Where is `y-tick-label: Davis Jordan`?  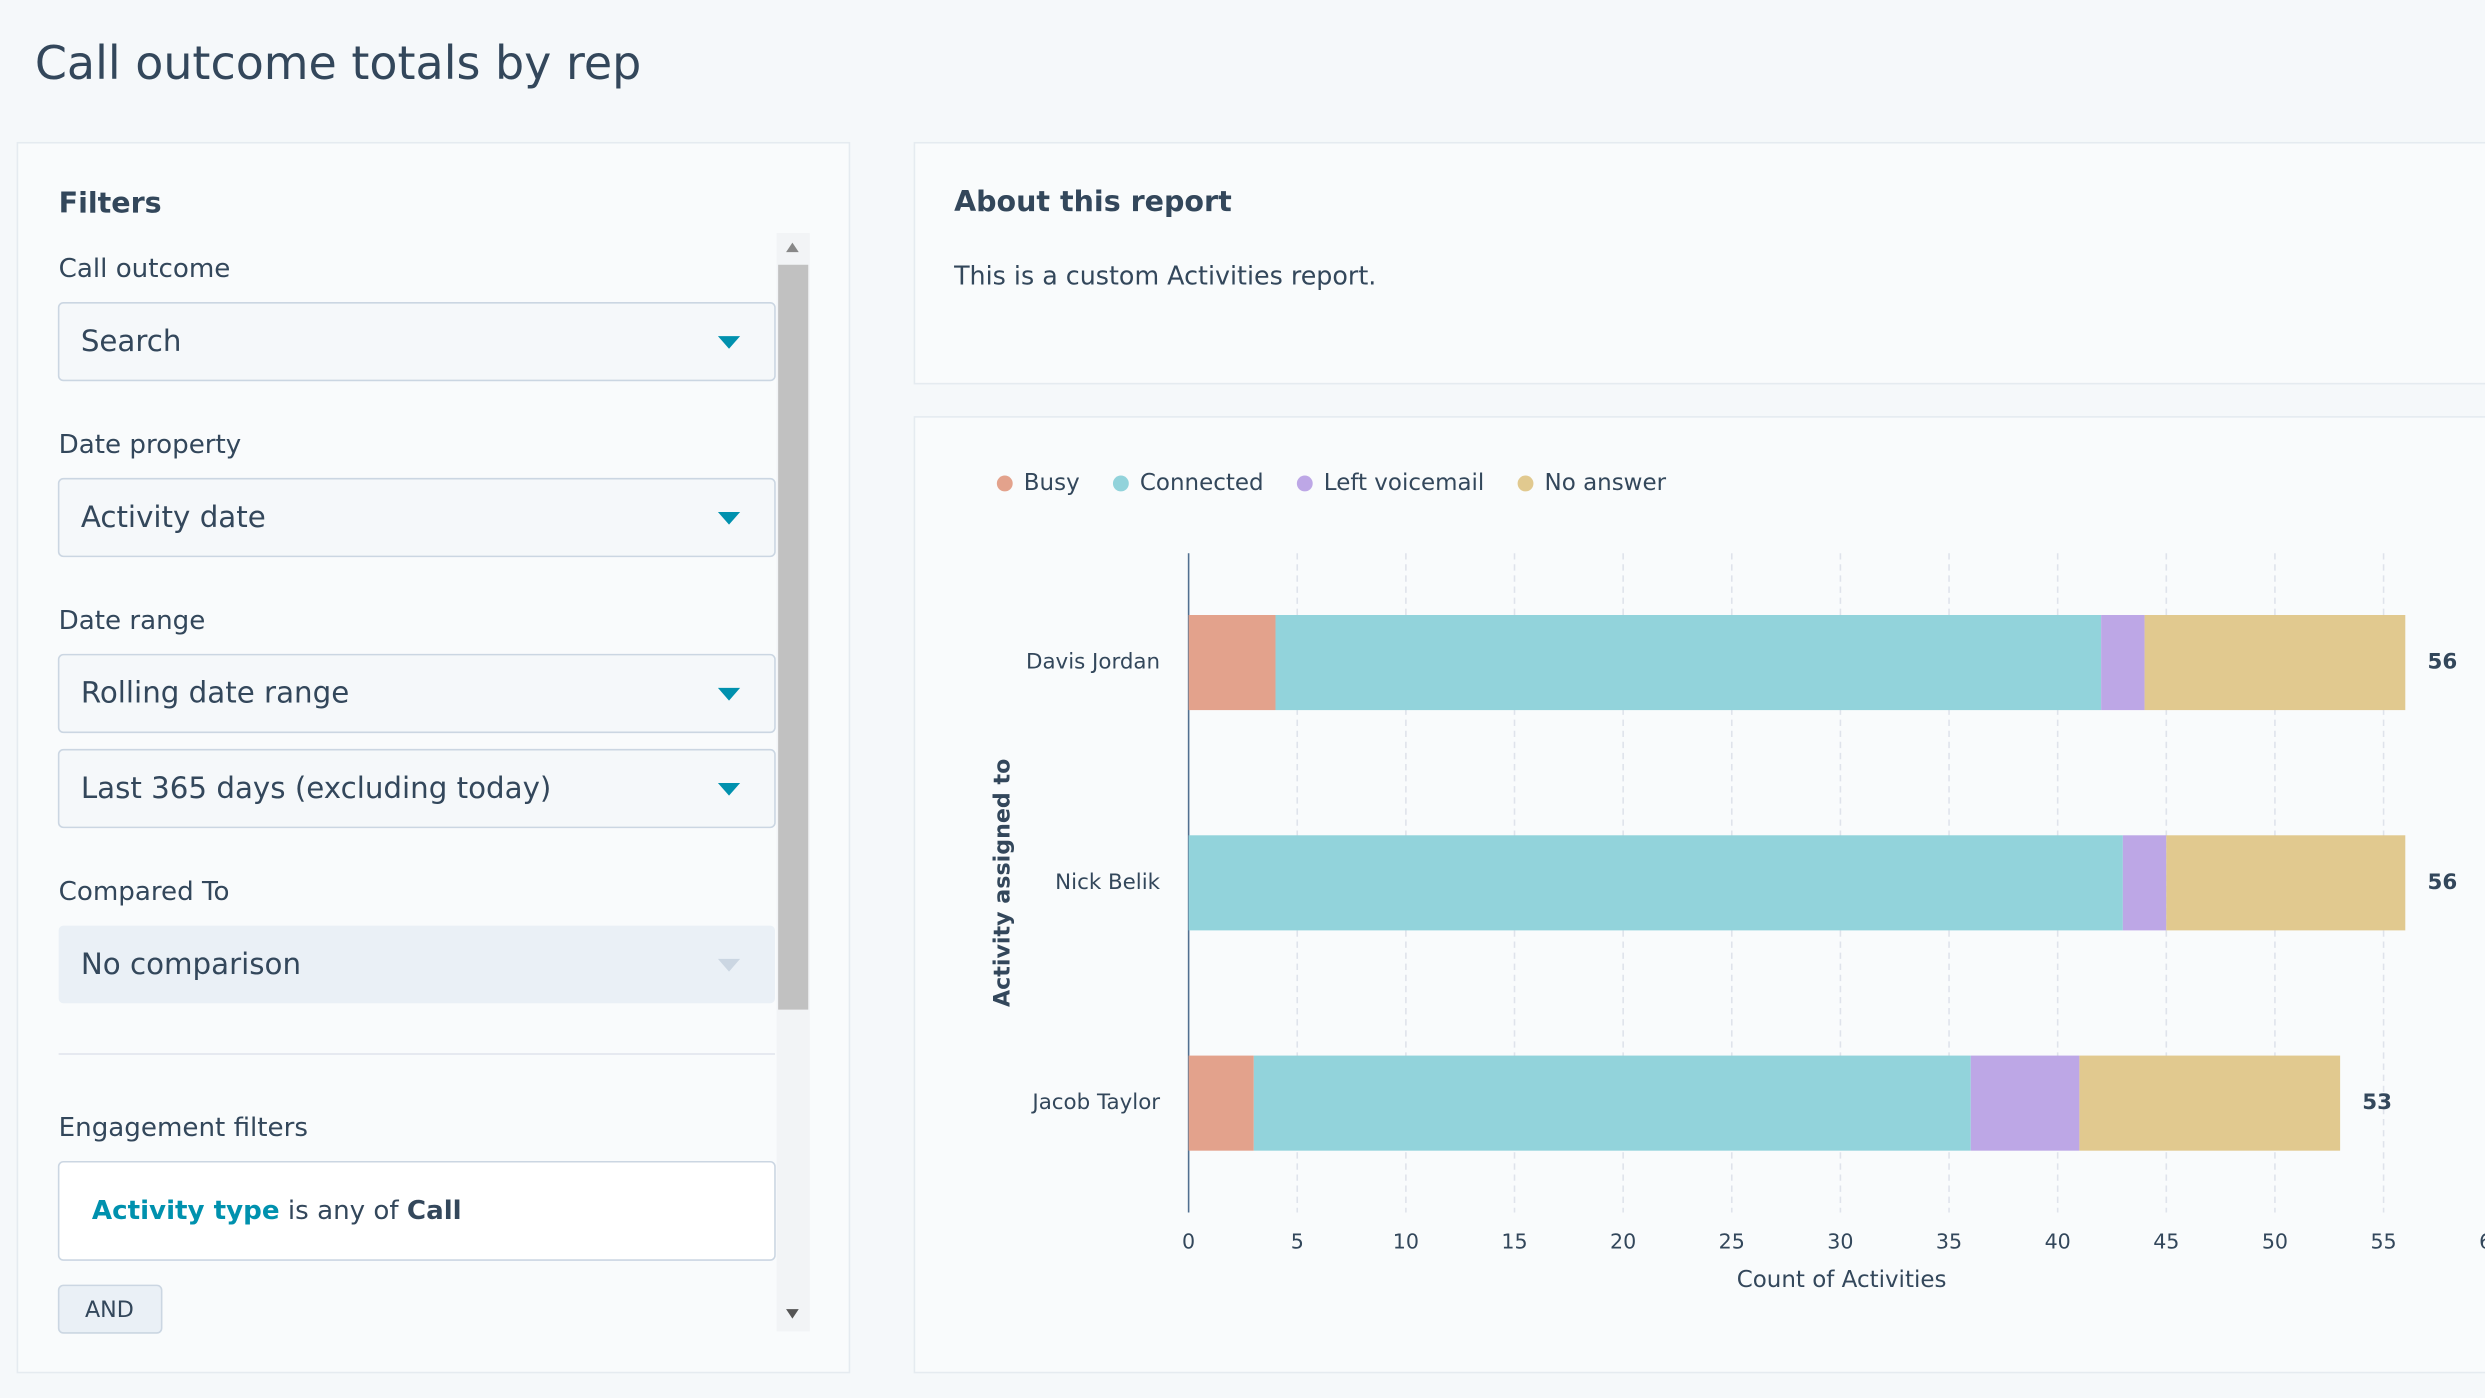
y-tick-label: Davis Jordan is located at coordinates (1093, 662).